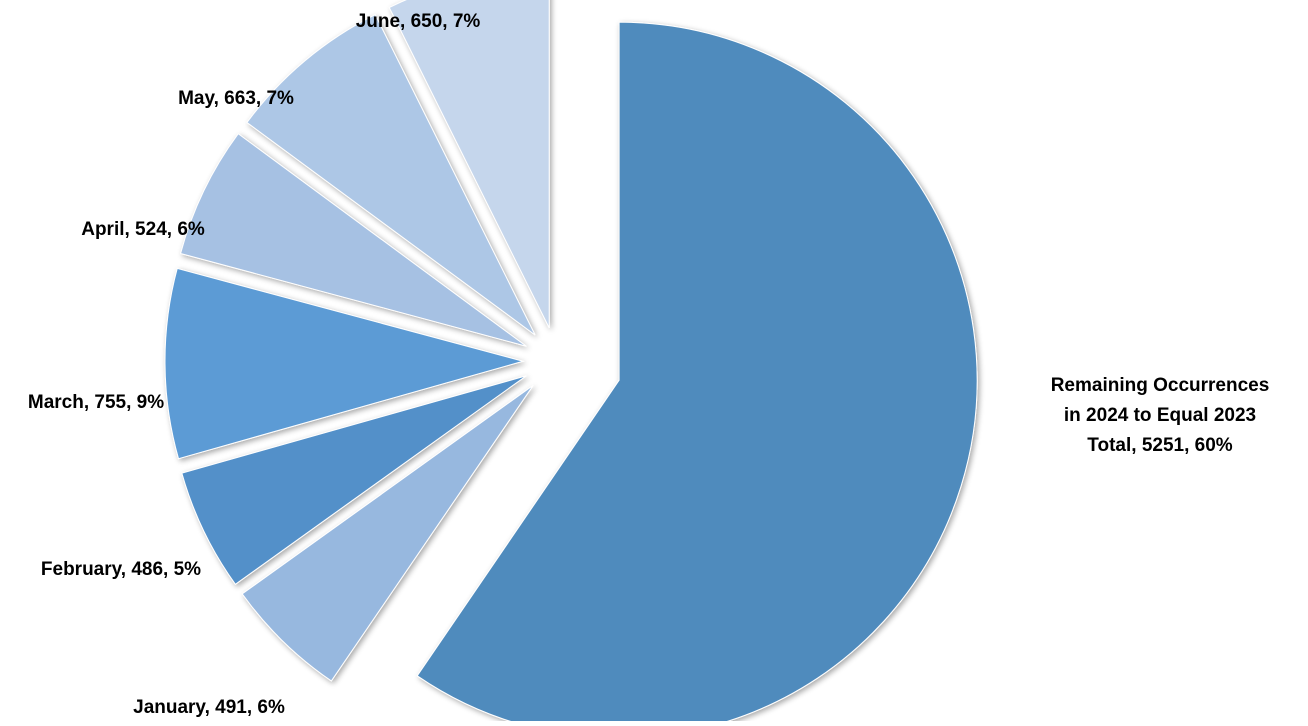 This screenshot has width=1308, height=726. I want to click on data-label-line: February, 486, 5%, so click(121, 569).